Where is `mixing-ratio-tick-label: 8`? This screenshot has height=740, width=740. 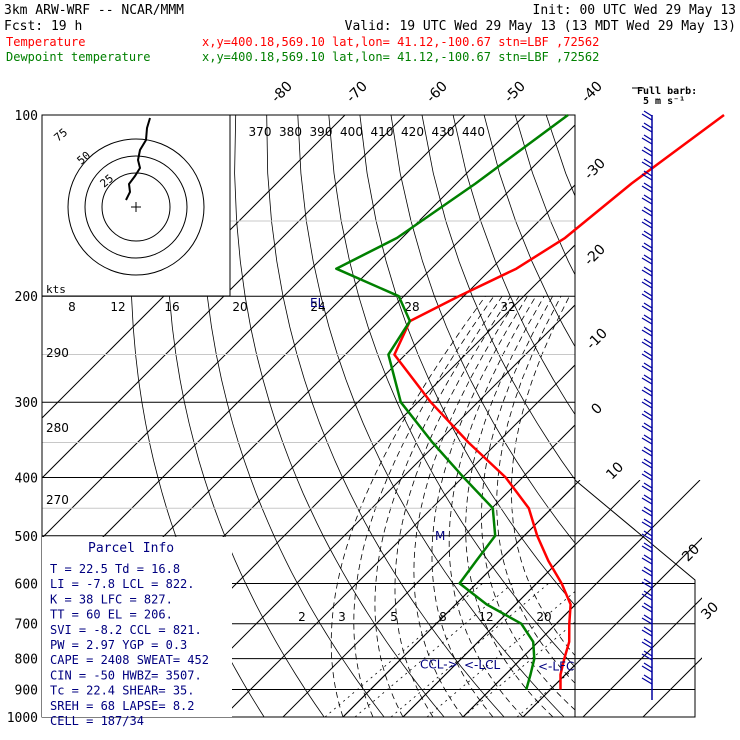
mixing-ratio-tick-label: 8 is located at coordinates (443, 617).